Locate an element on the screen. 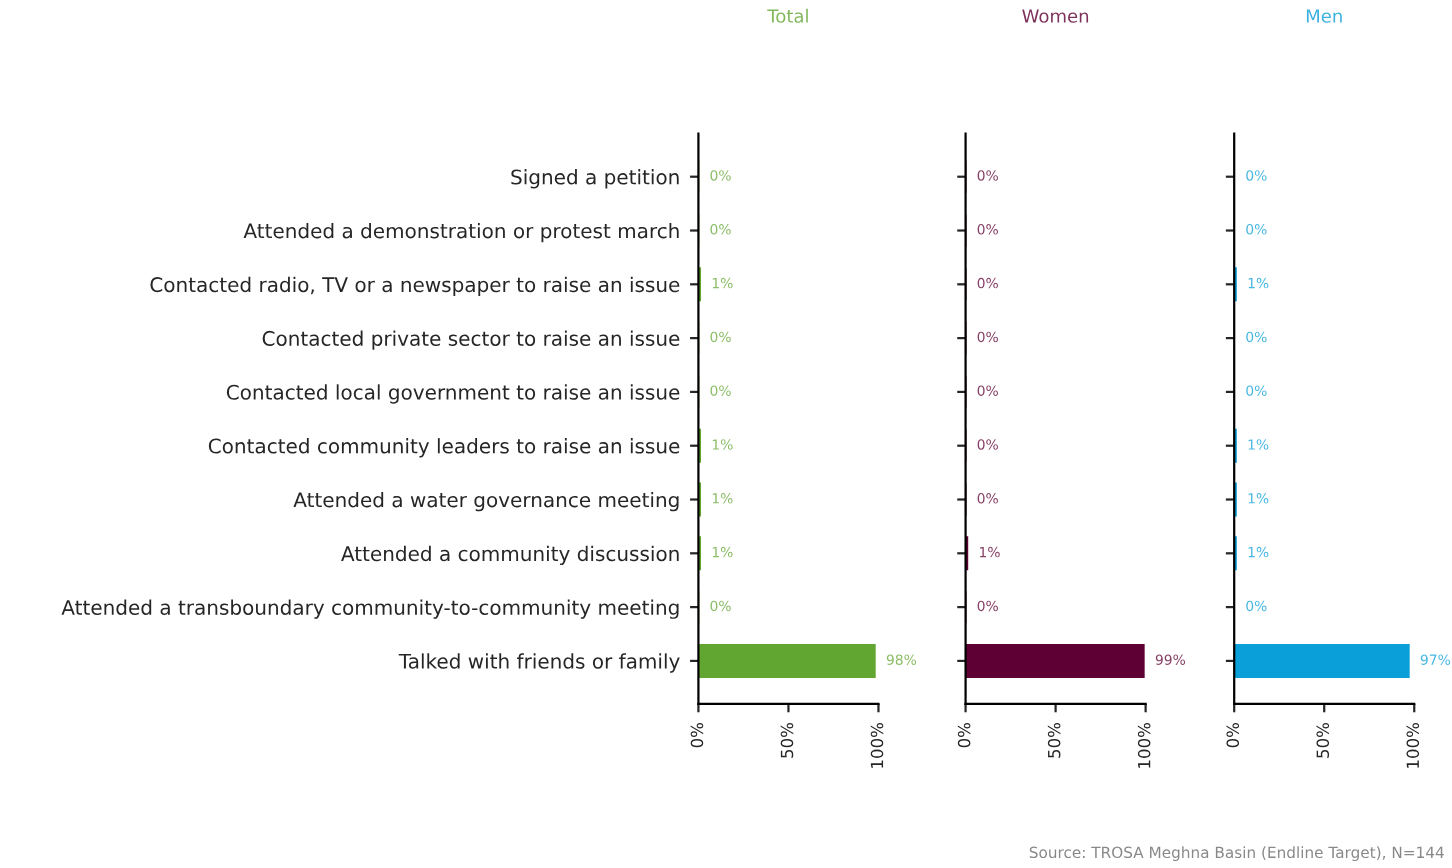 The image size is (1452, 868). y-tick-label: Attended a water governance meeting is located at coordinates (486, 501).